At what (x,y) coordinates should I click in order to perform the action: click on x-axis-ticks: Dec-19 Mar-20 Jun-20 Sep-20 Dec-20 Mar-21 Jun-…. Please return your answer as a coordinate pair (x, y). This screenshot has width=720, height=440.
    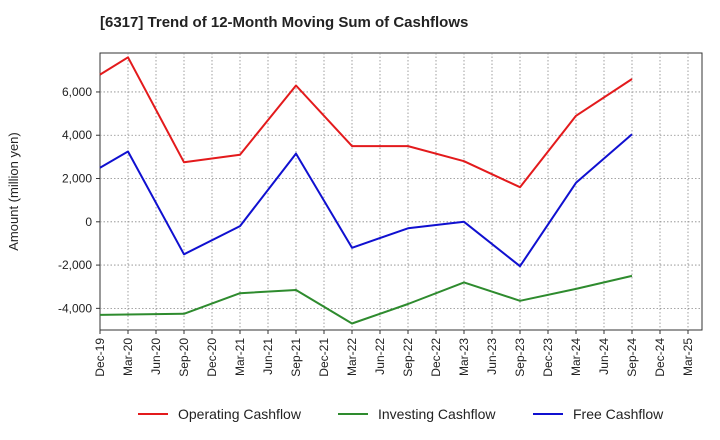
    Looking at the image, I should click on (394, 353).